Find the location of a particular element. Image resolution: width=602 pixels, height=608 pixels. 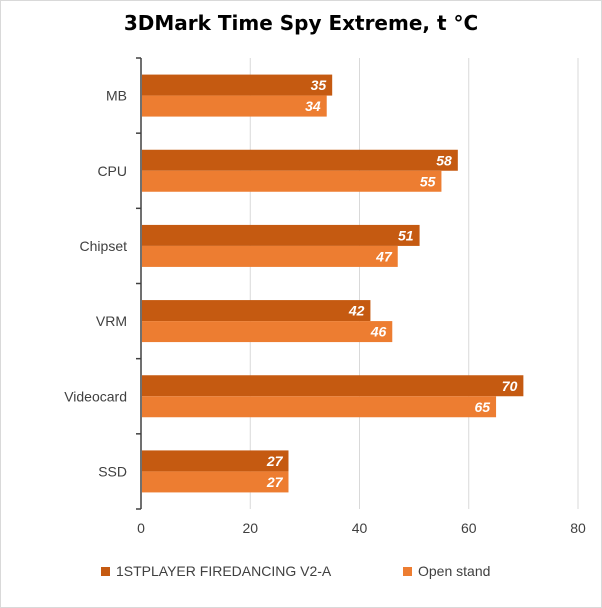

category-label-cpu: CPU is located at coordinates (112, 171).